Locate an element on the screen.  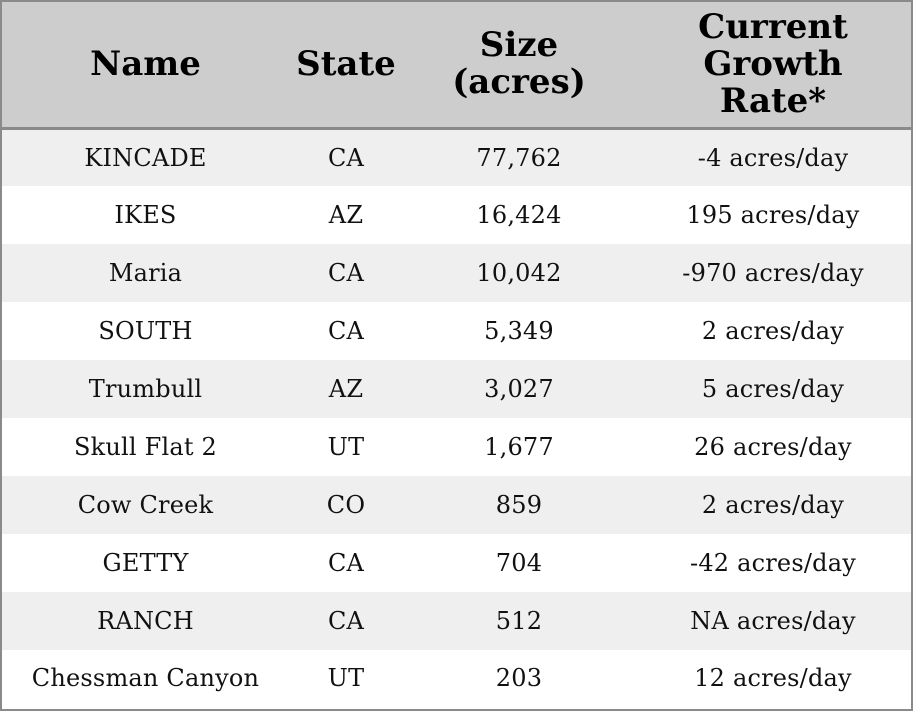
cell-name: RANCH is located at coordinates (145, 621).